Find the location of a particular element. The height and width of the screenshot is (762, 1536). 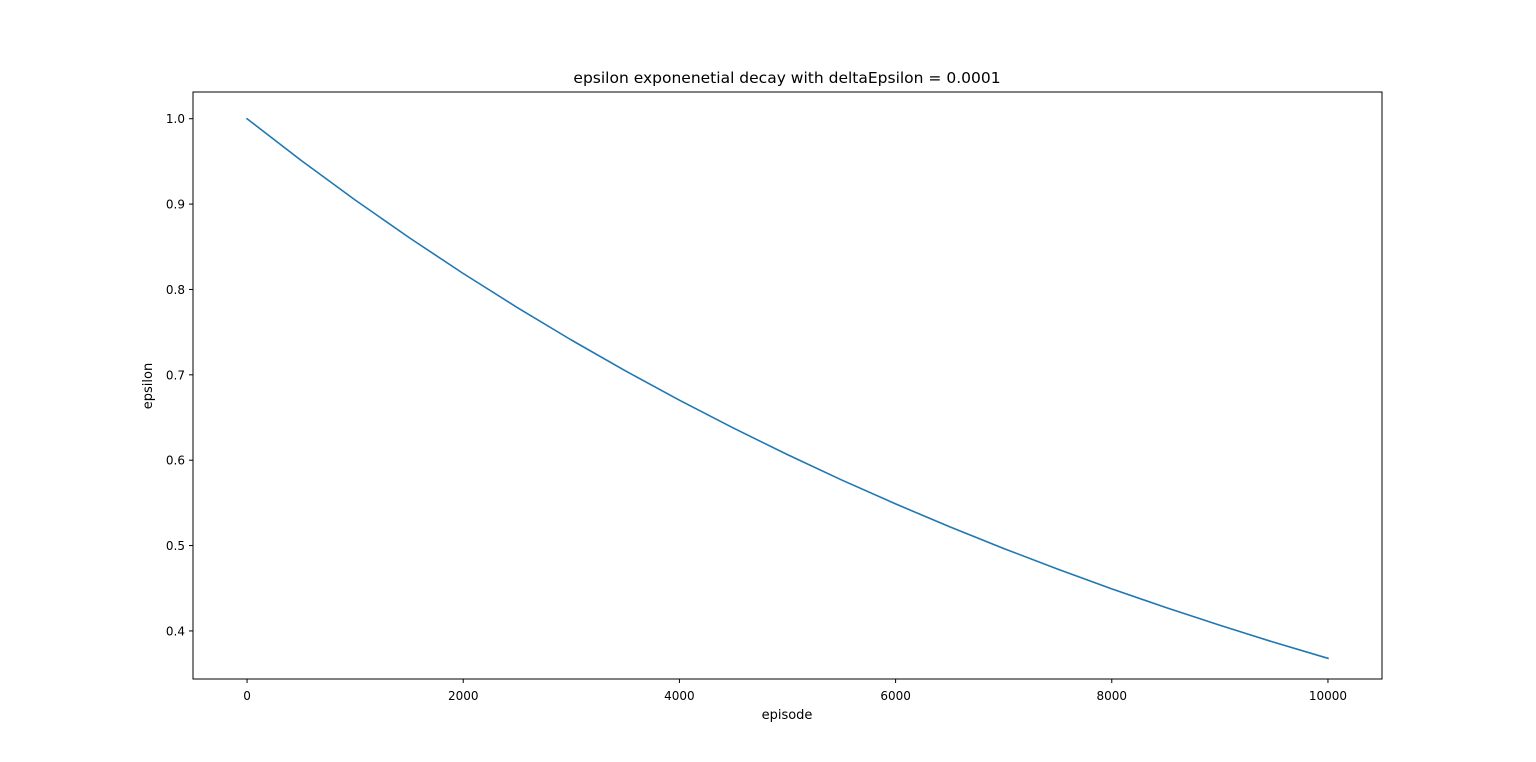

y-axis-label: epsilon is located at coordinates (148, 386).